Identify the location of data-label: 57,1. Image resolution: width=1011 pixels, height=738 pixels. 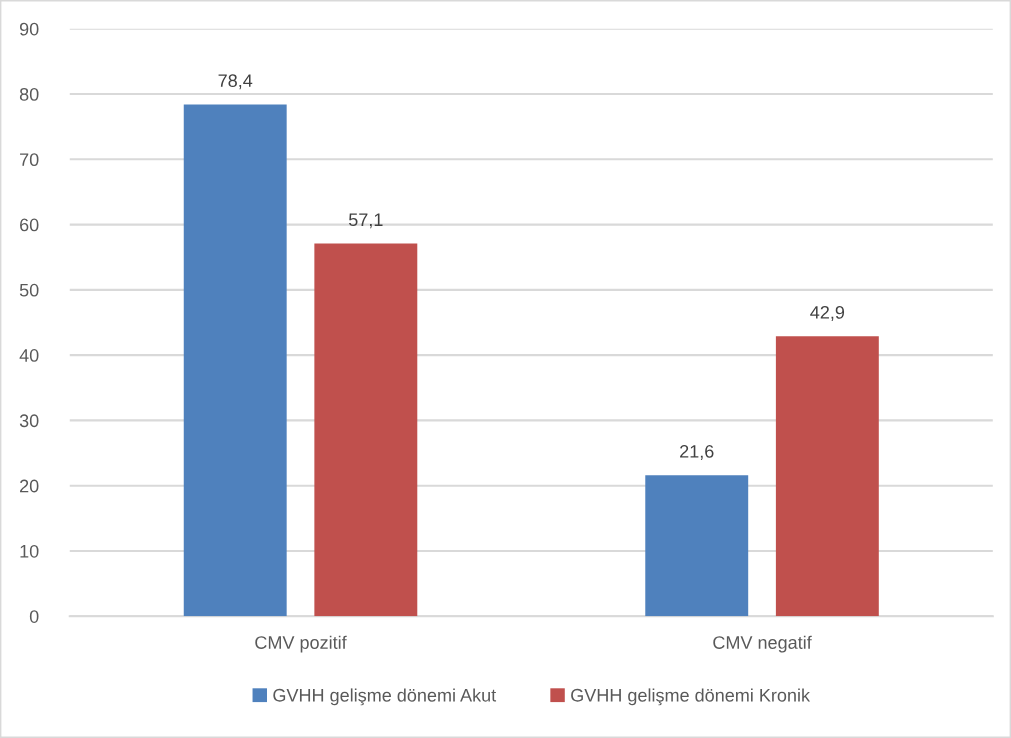
(365, 221).